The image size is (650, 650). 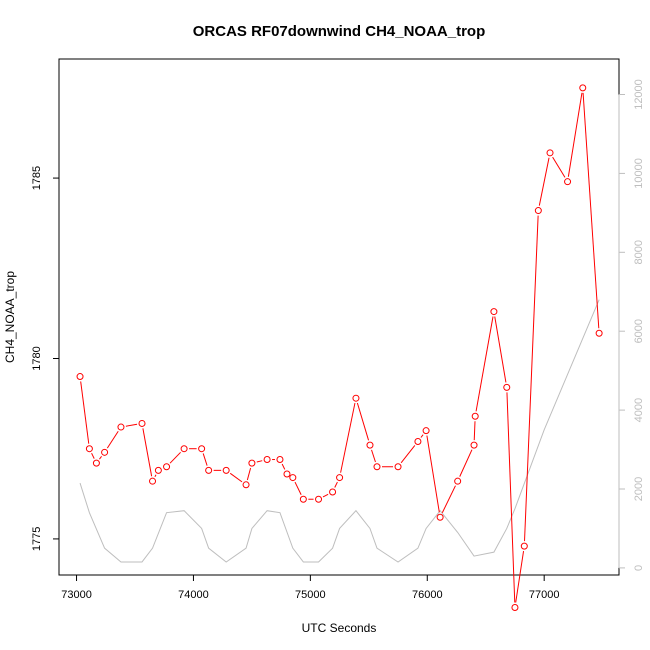 I want to click on y-tick-label: 1775, so click(x=37, y=539).